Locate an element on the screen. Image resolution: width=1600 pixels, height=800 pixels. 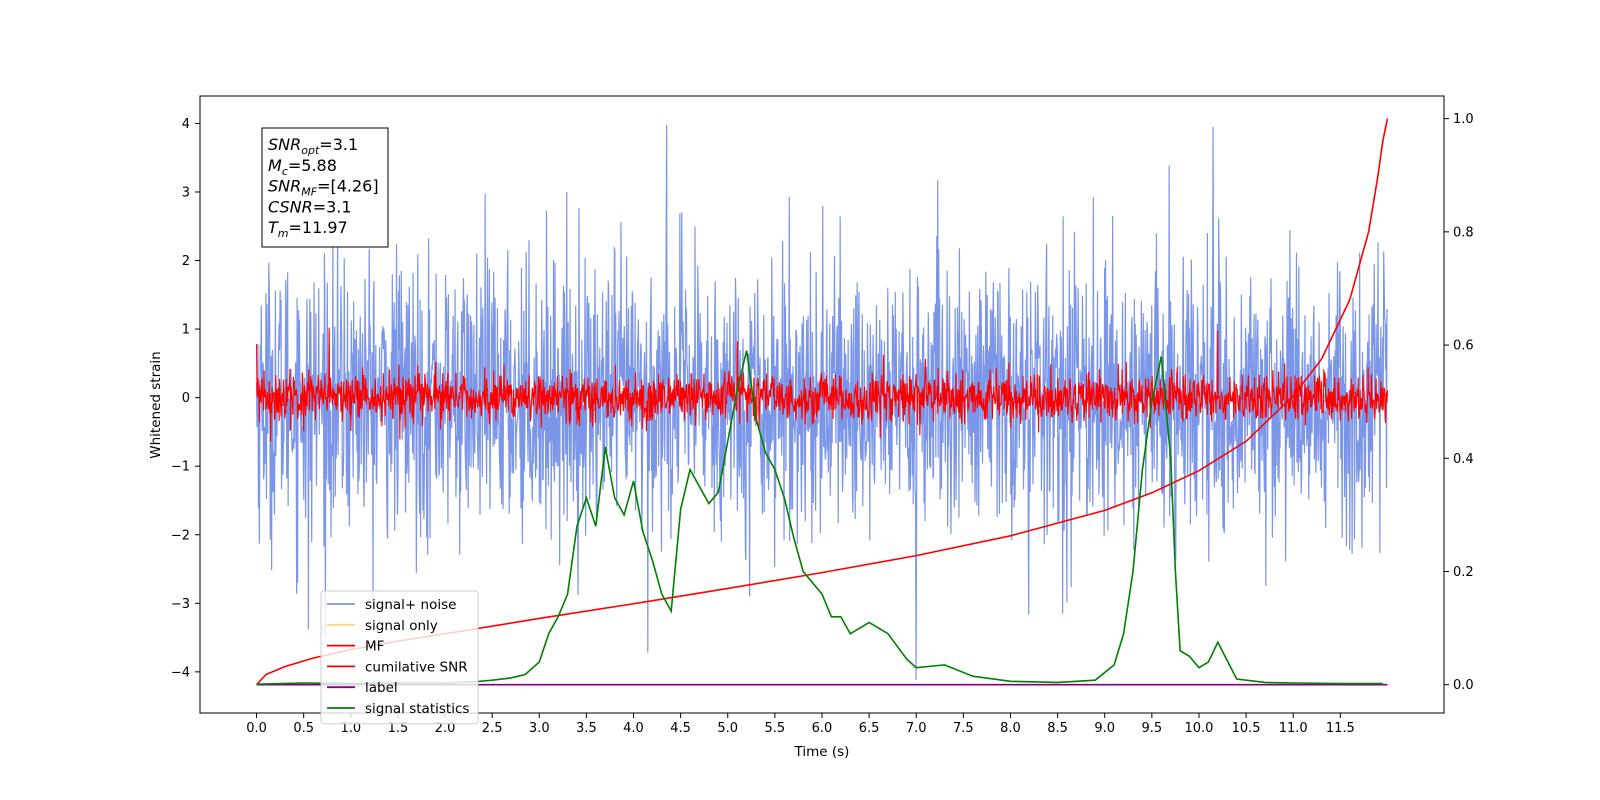
x-tick-label: 5.5 is located at coordinates (775, 728).